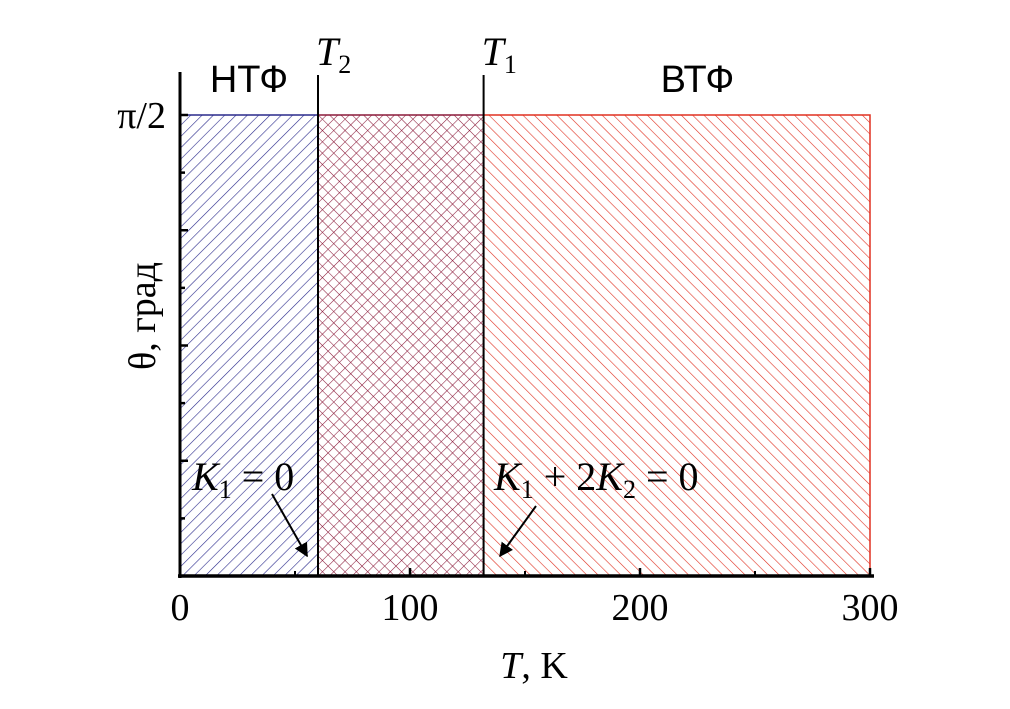 The height and width of the screenshot is (709, 1010). What do you see at coordinates (410, 608) in the screenshot?
I see `x-tick-label-1: 100` at bounding box center [410, 608].